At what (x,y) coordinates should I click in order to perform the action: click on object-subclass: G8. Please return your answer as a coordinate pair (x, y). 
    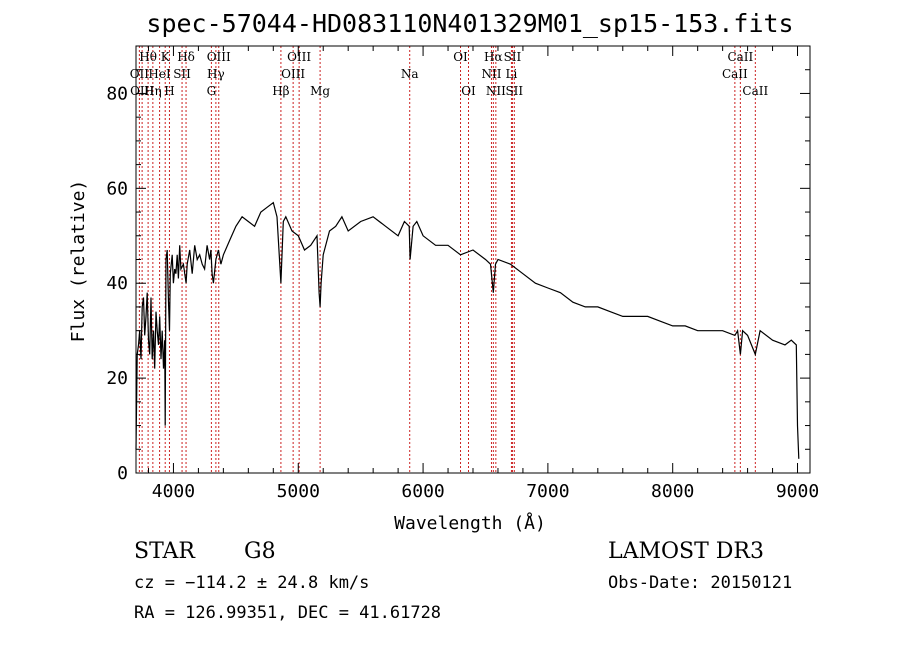
    Looking at the image, I should click on (260, 551).